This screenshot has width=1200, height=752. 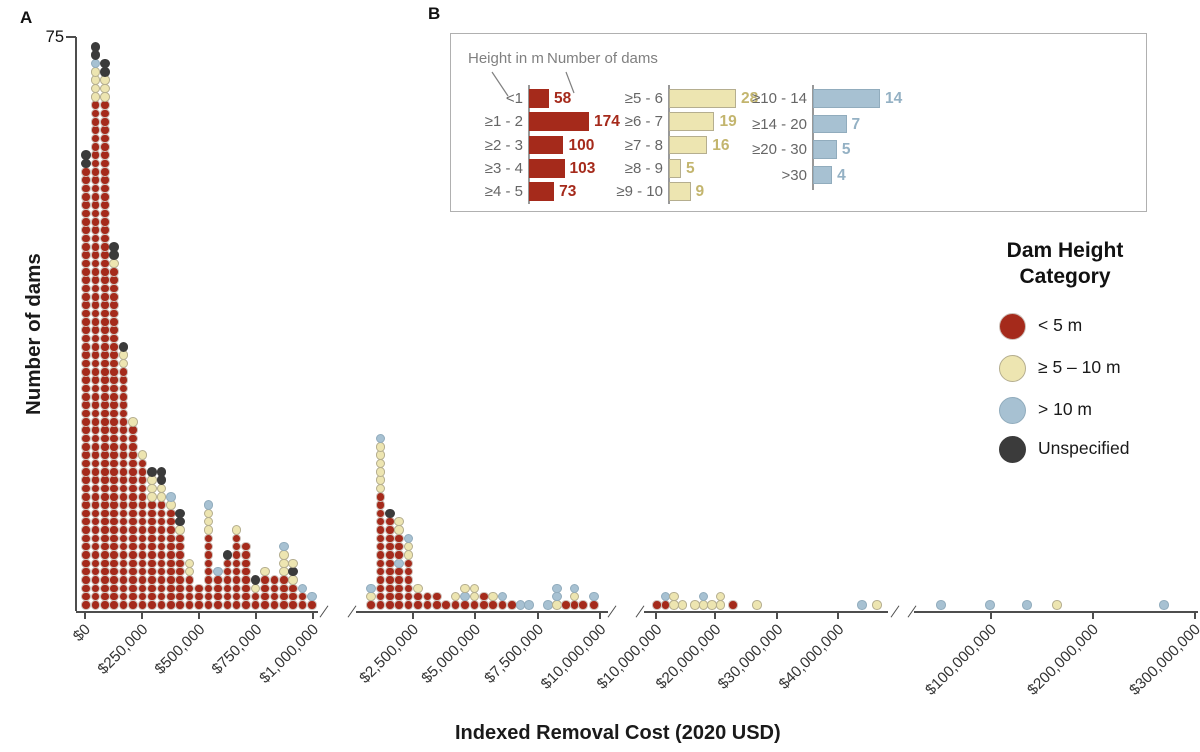 What do you see at coordinates (1079, 367) in the screenshot?
I see `legend-label: ≥ 5 – 10 m` at bounding box center [1079, 367].